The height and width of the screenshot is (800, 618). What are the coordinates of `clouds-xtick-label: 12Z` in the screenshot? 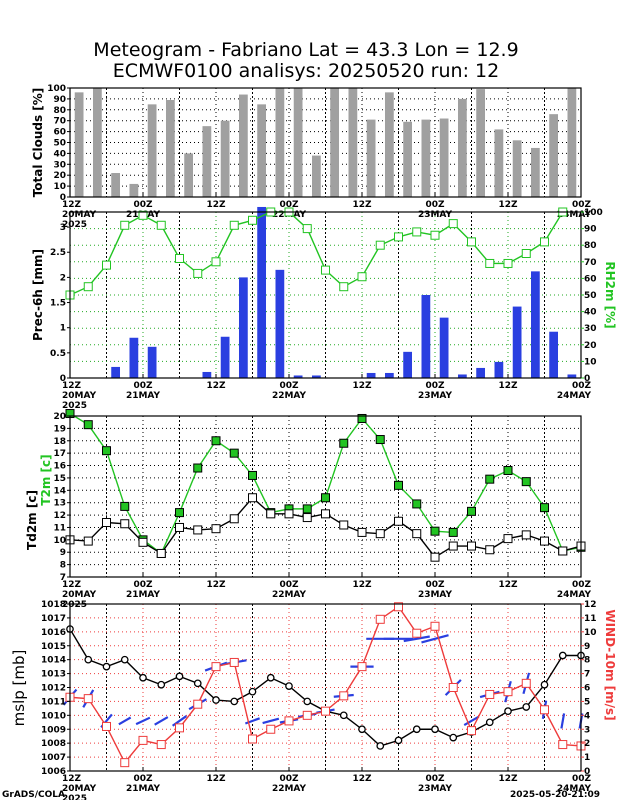 It's located at (362, 205).